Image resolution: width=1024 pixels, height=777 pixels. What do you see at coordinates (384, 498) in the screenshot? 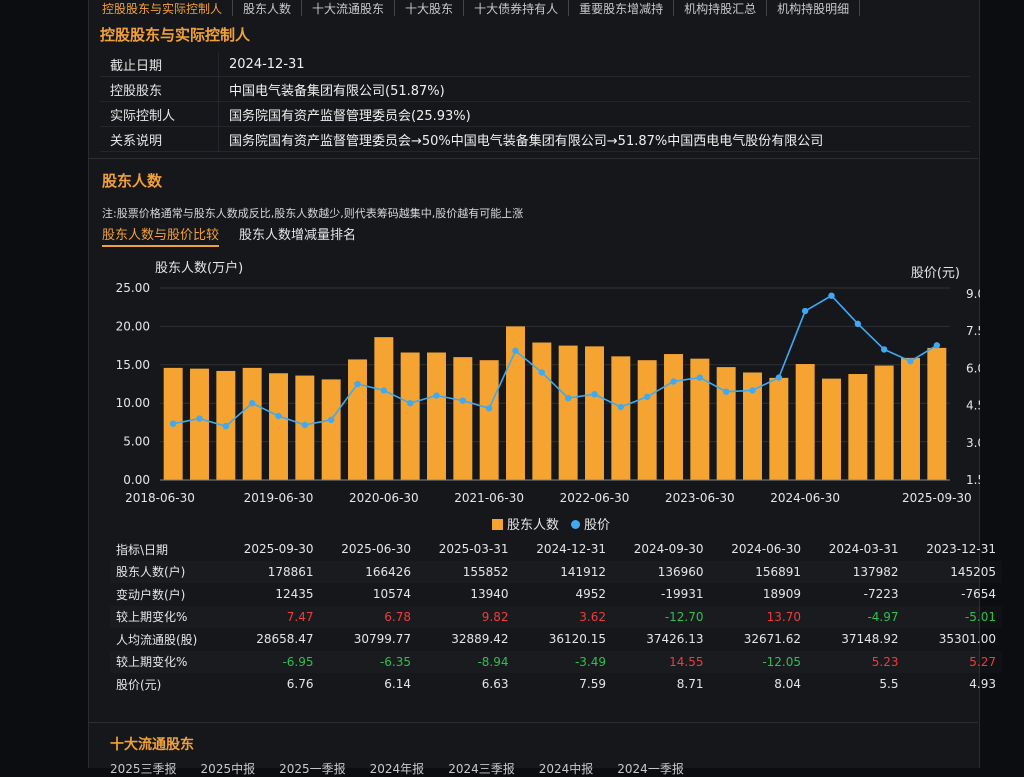
I see `x-tick-label: 2020-06-30` at bounding box center [384, 498].